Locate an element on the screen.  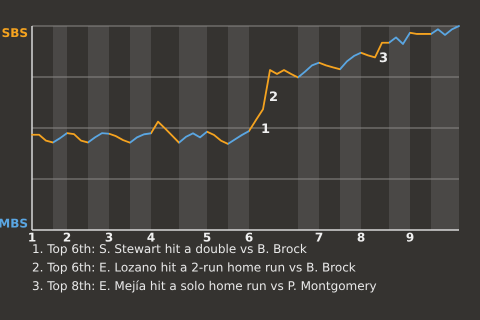
text: 2. Top 6th: E. Lozano hit a 2-run home run vs B. Brock is located at coordinates (194, 267).